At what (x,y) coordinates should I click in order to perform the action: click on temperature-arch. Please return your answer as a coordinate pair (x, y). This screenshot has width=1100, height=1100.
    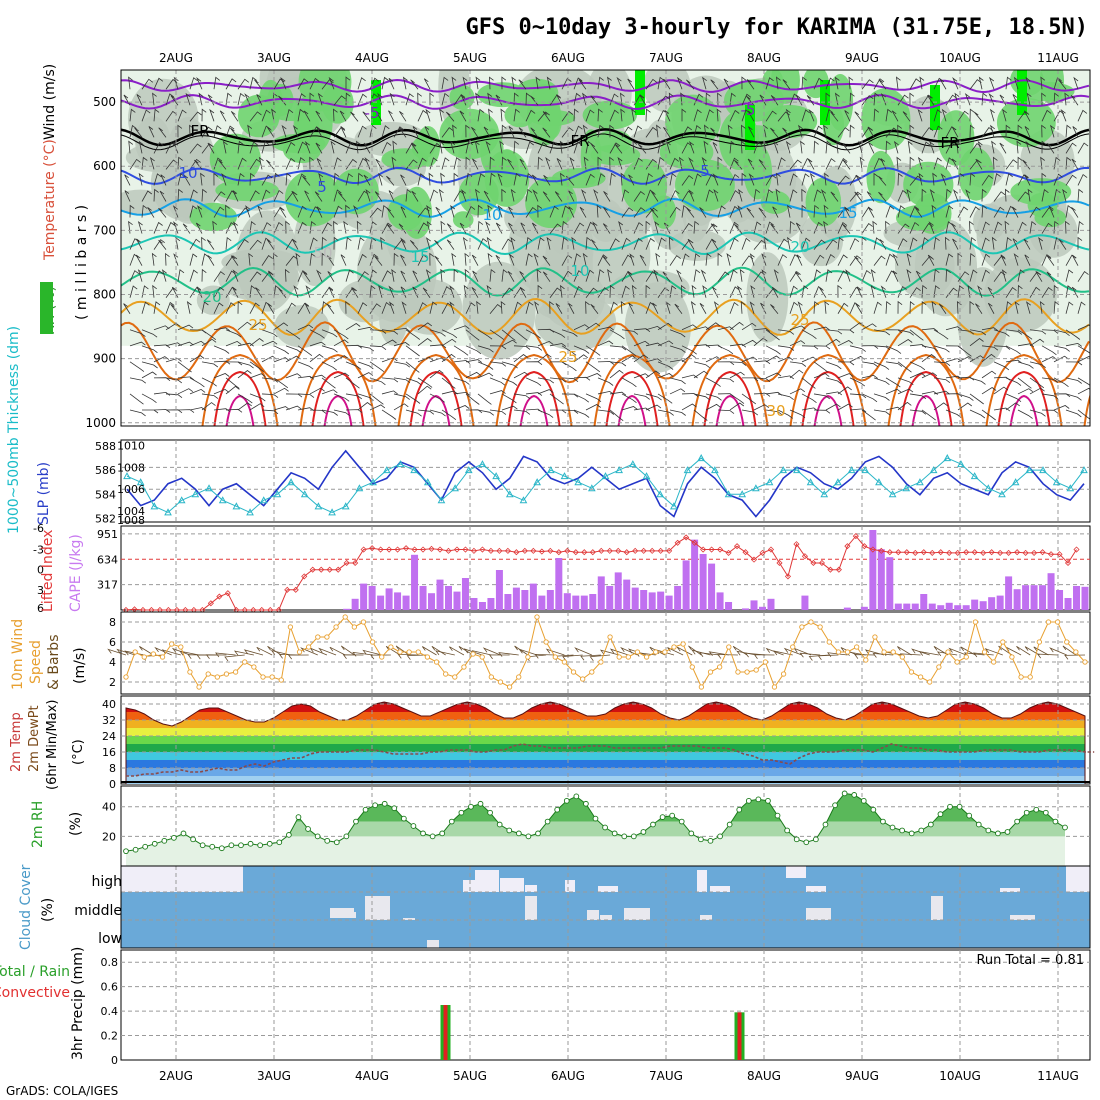
    Looking at the image, I should click on (632, 398).